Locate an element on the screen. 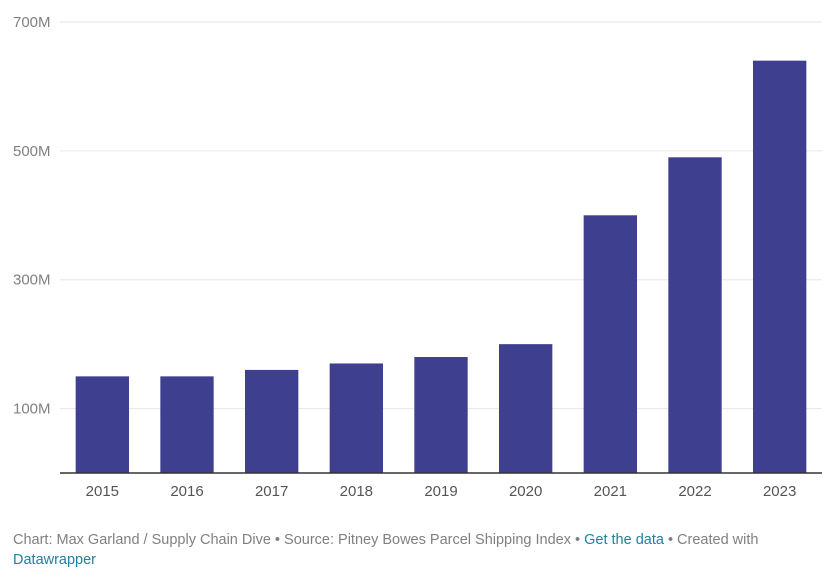  bar-2020 is located at coordinates (525, 408).